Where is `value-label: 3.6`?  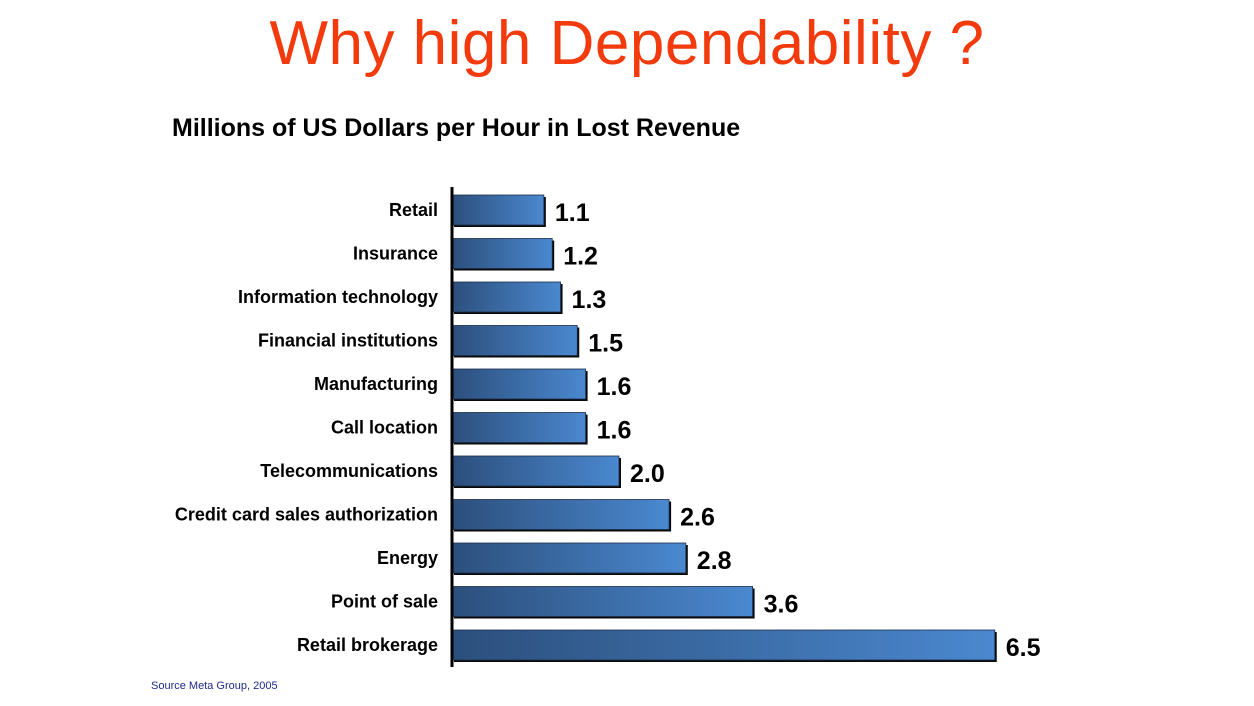 value-label: 3.6 is located at coordinates (781, 605).